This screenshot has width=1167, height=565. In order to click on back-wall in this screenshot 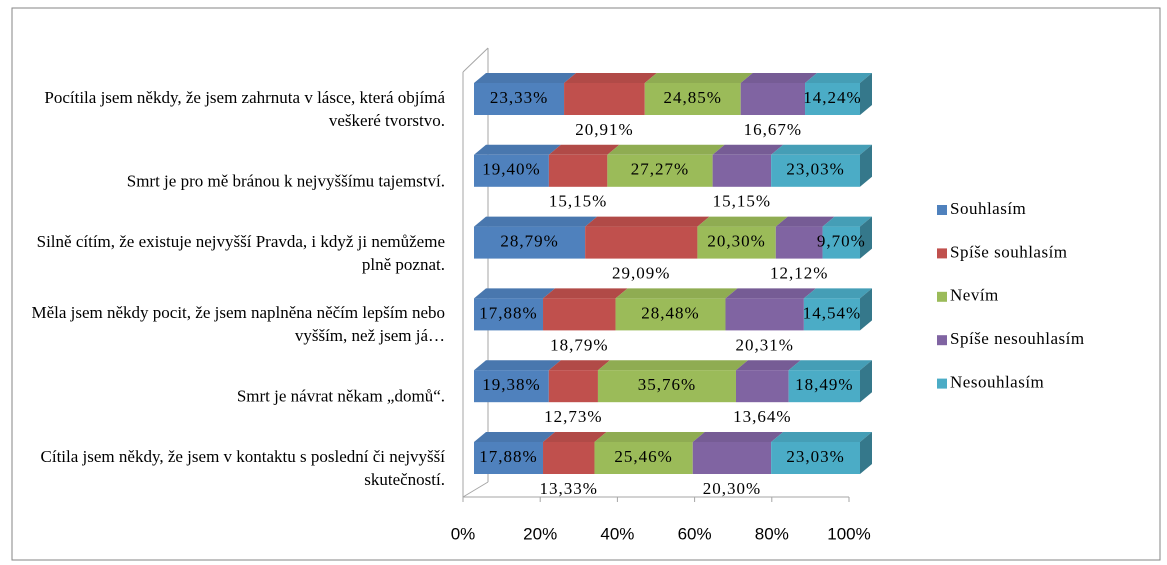, I will do `click(475, 272)`.